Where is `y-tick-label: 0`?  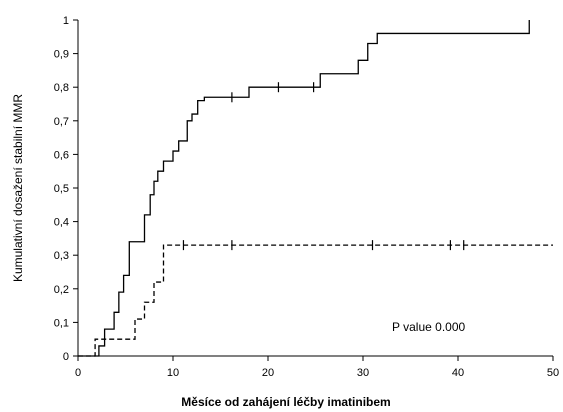 y-tick-label: 0 is located at coordinates (66, 357).